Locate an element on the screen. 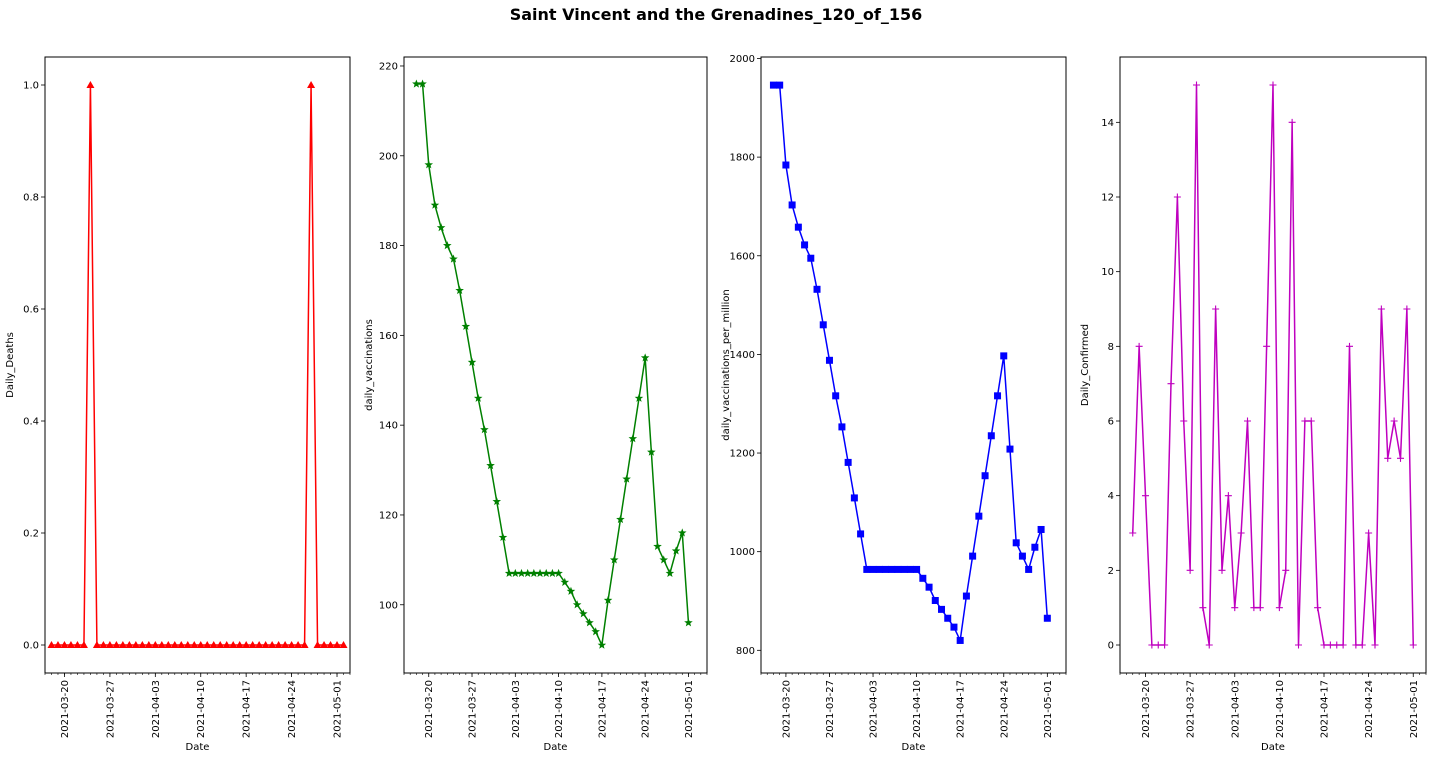 The height and width of the screenshot is (759, 1432). y-tick-label: 0.8 is located at coordinates (31, 198).